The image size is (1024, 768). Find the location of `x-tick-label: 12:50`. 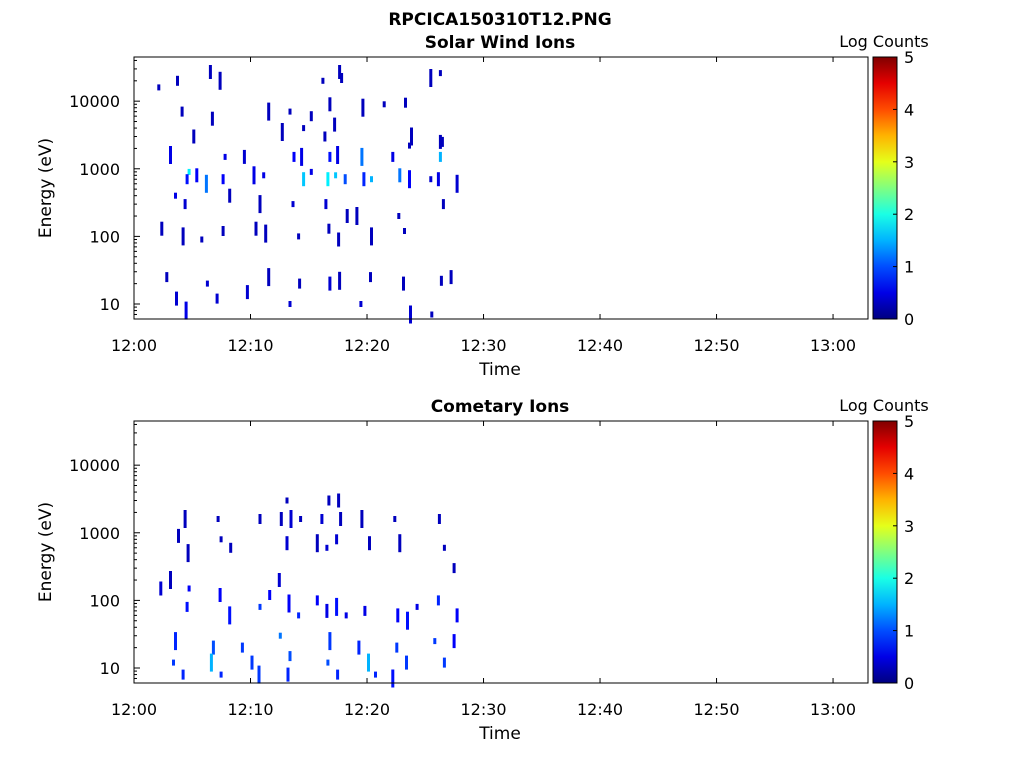

x-tick-label: 12:50 is located at coordinates (716, 345).